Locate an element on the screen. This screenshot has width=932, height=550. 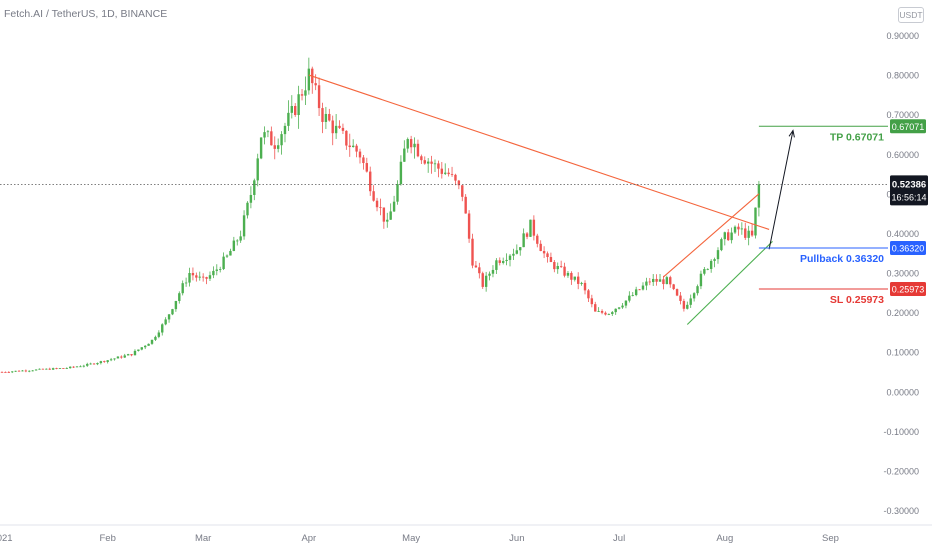
currency-button: USDT is located at coordinates (911, 15).